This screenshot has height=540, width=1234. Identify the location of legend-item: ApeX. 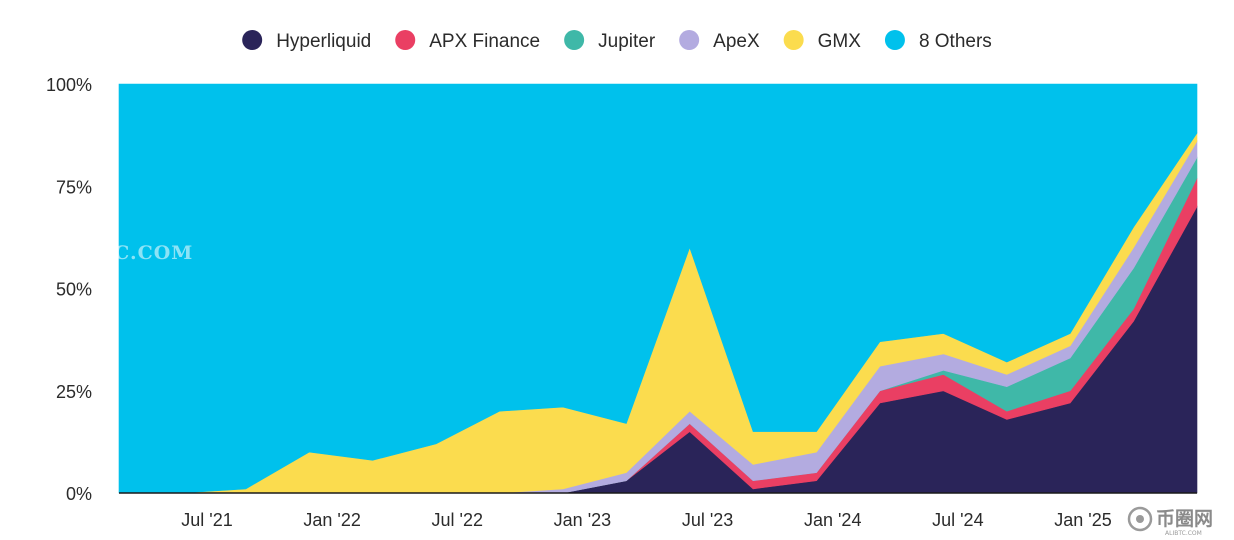
(719, 41).